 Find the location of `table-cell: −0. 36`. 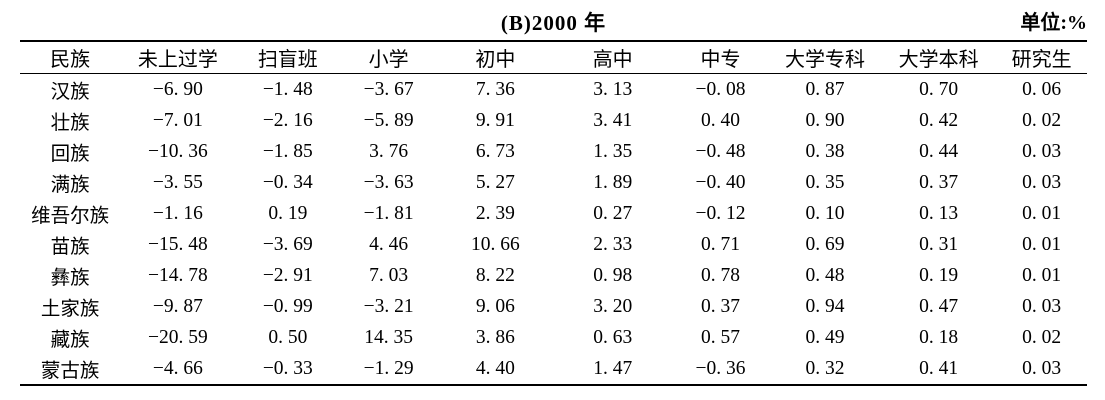

table-cell: −0. 36 is located at coordinates (720, 368).